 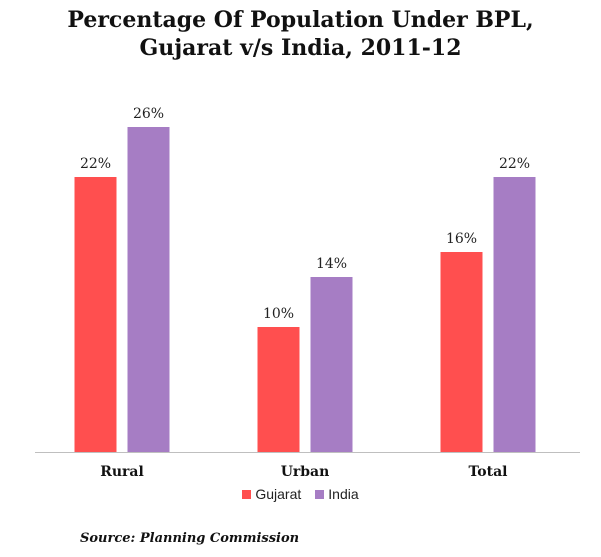 What do you see at coordinates (190, 538) in the screenshot?
I see `source-note: Source: Planning Commission` at bounding box center [190, 538].